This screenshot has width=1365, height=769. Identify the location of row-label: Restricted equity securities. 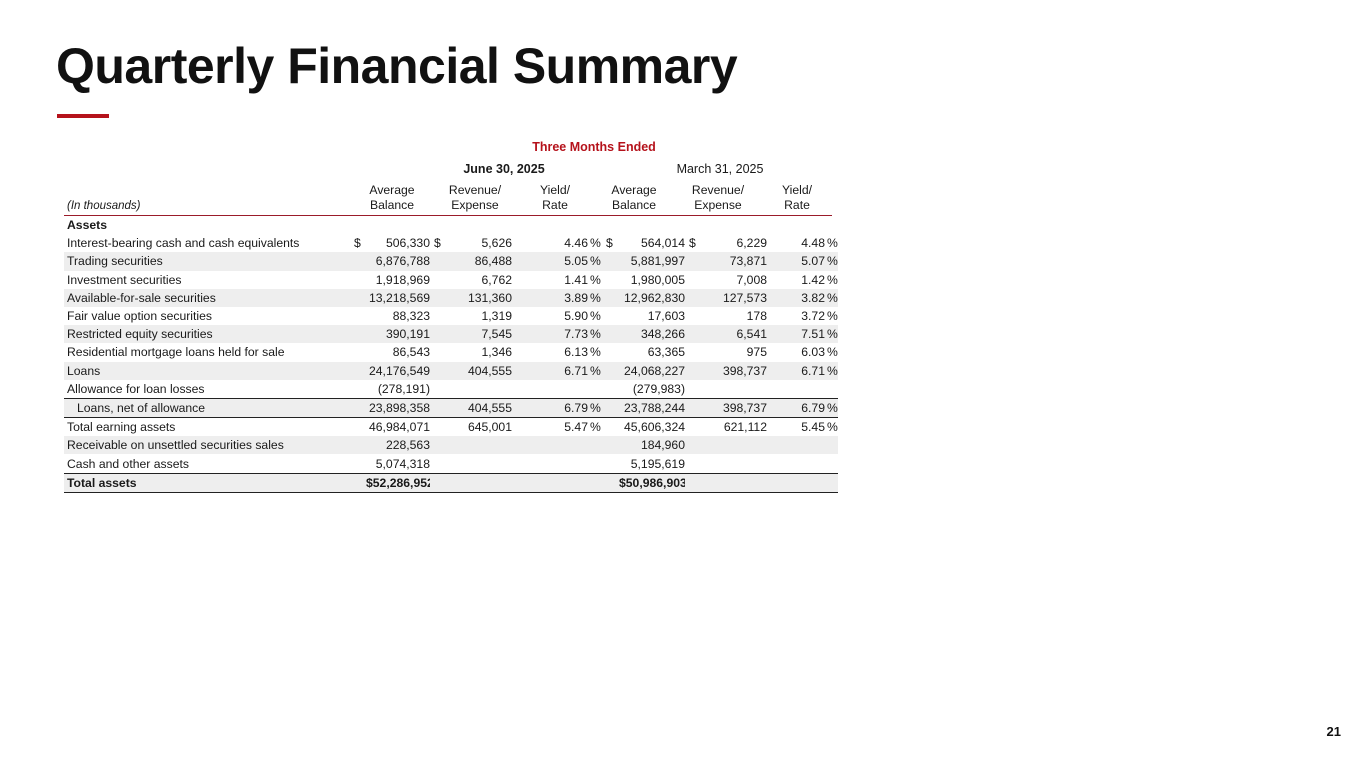
(207, 334).